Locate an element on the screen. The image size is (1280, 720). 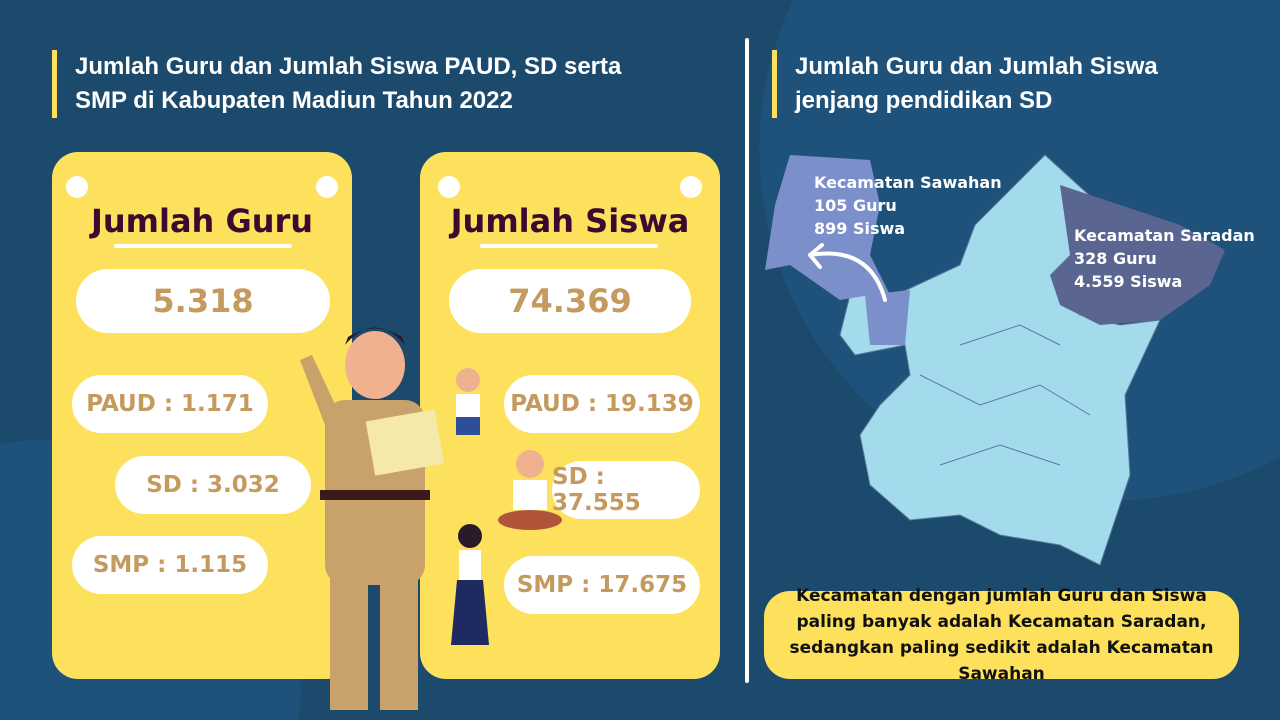
guru-paud: PAUD : 1.171 is located at coordinates (170, 404).